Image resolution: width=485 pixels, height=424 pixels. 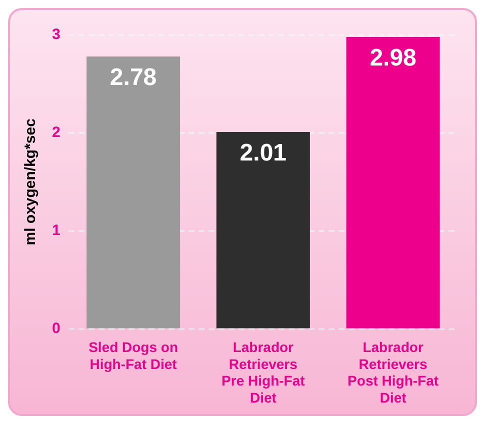 What do you see at coordinates (56, 133) in the screenshot?
I see `y-tick-label: 2` at bounding box center [56, 133].